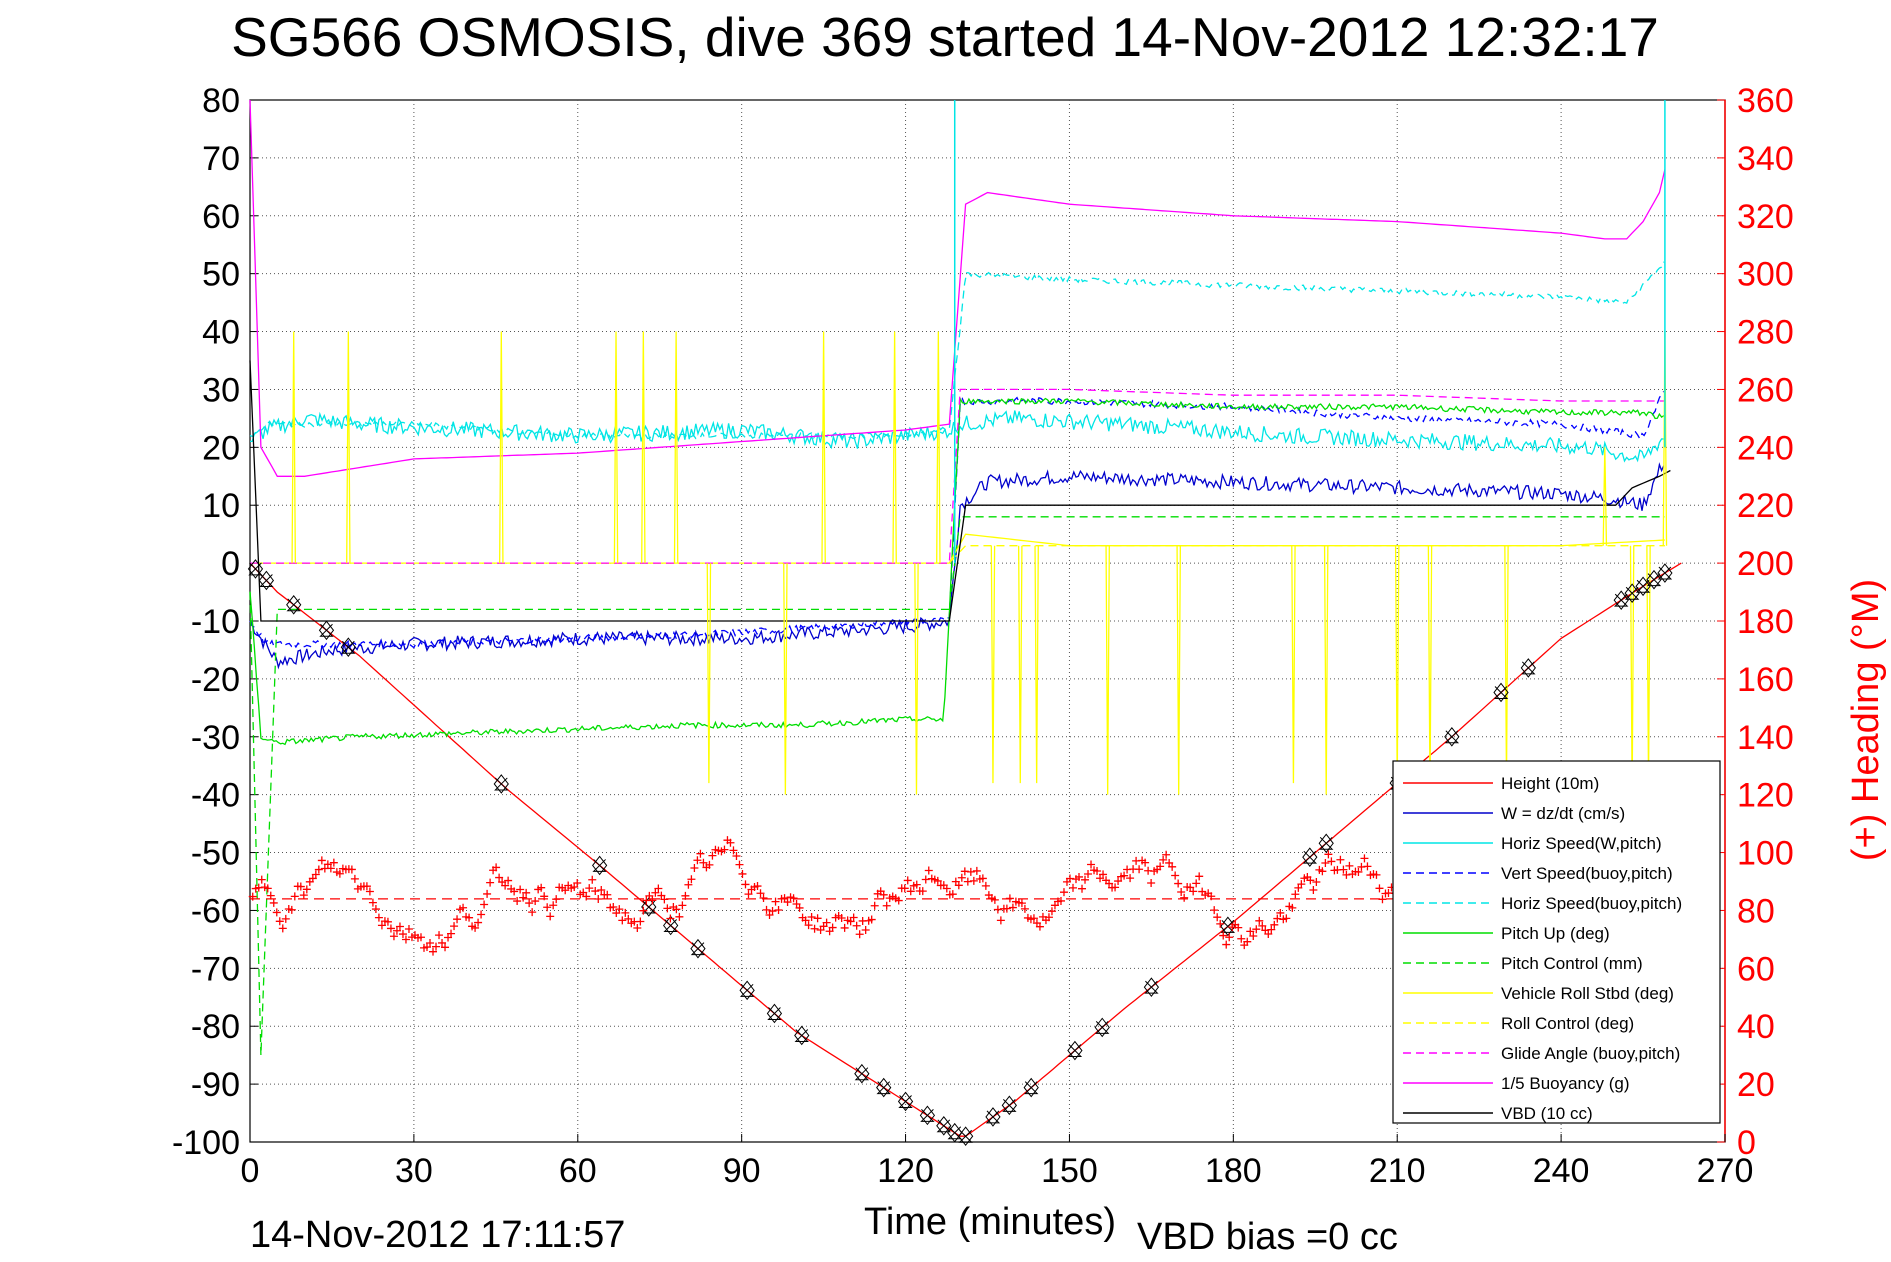 This screenshot has width=1891, height=1262. Describe the element at coordinates (414, 1171) in the screenshot. I see `x-tick-label: 30` at that location.